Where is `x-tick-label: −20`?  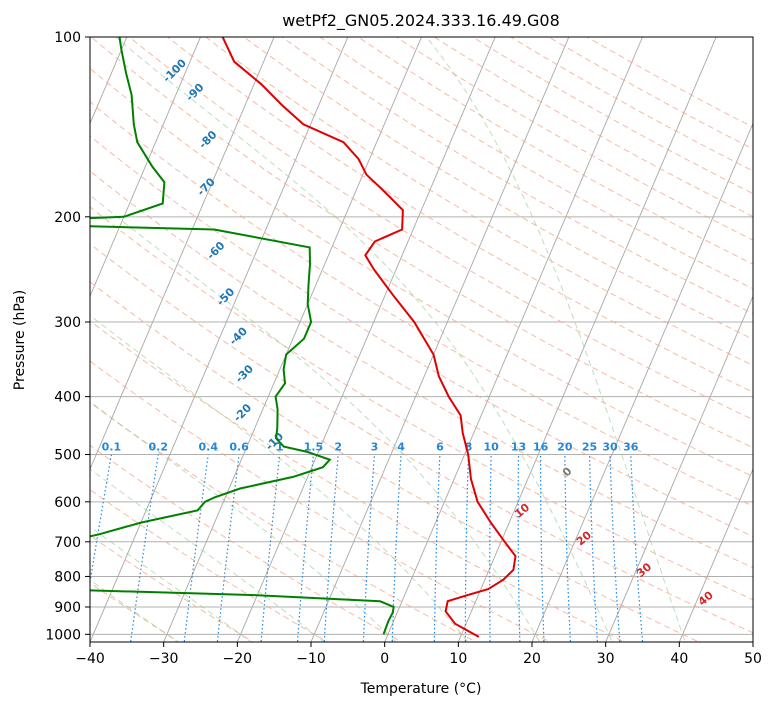
x-tick-label: −20 is located at coordinates (238, 659).